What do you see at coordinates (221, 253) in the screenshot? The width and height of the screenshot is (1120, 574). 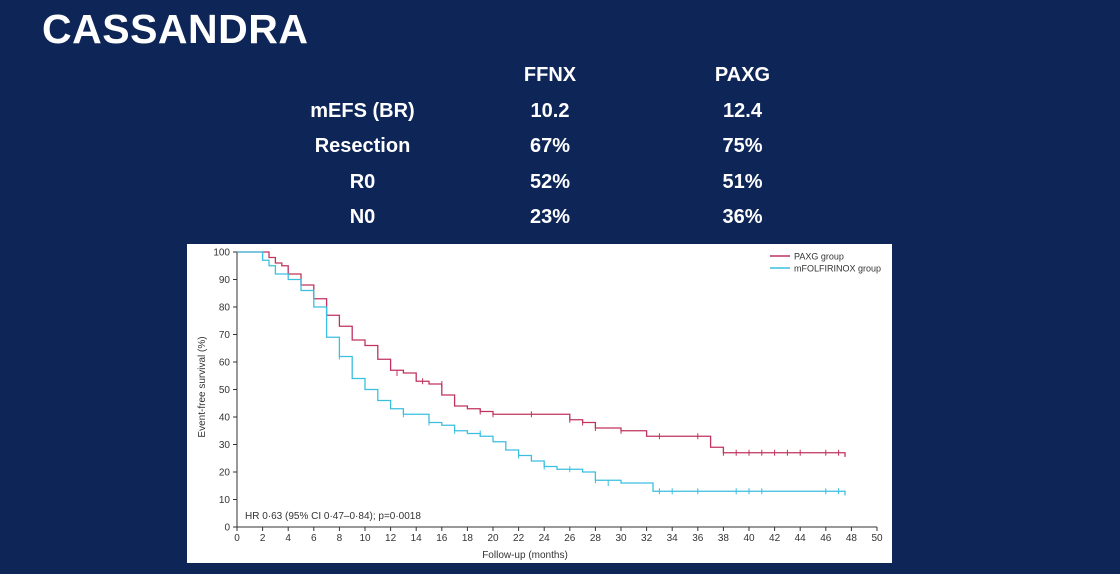 I see `y-tick-label: 100` at bounding box center [221, 253].